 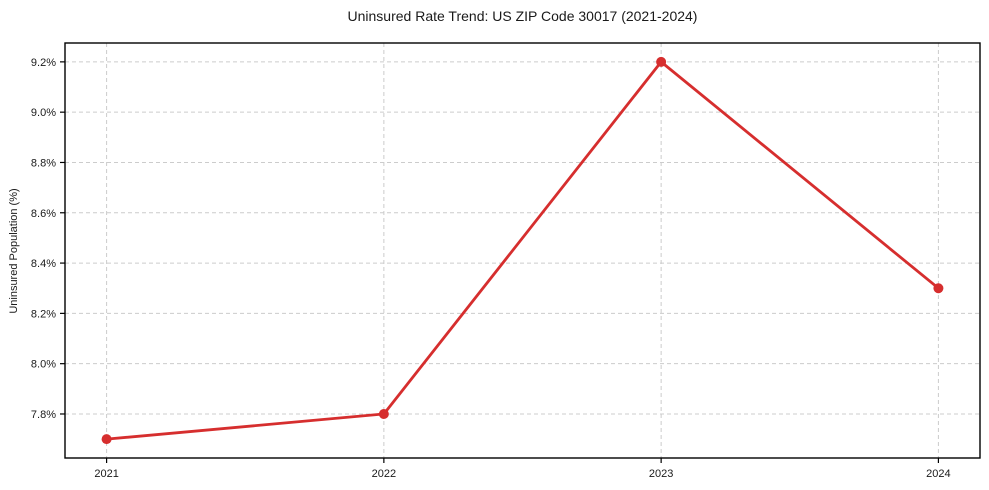 I want to click on x-tick-label: 2023, so click(x=661, y=474).